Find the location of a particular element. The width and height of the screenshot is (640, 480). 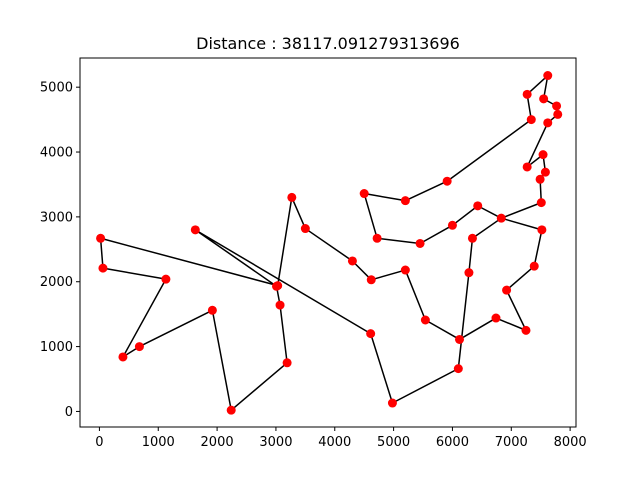

x-tick-label: 8000 is located at coordinates (570, 442).